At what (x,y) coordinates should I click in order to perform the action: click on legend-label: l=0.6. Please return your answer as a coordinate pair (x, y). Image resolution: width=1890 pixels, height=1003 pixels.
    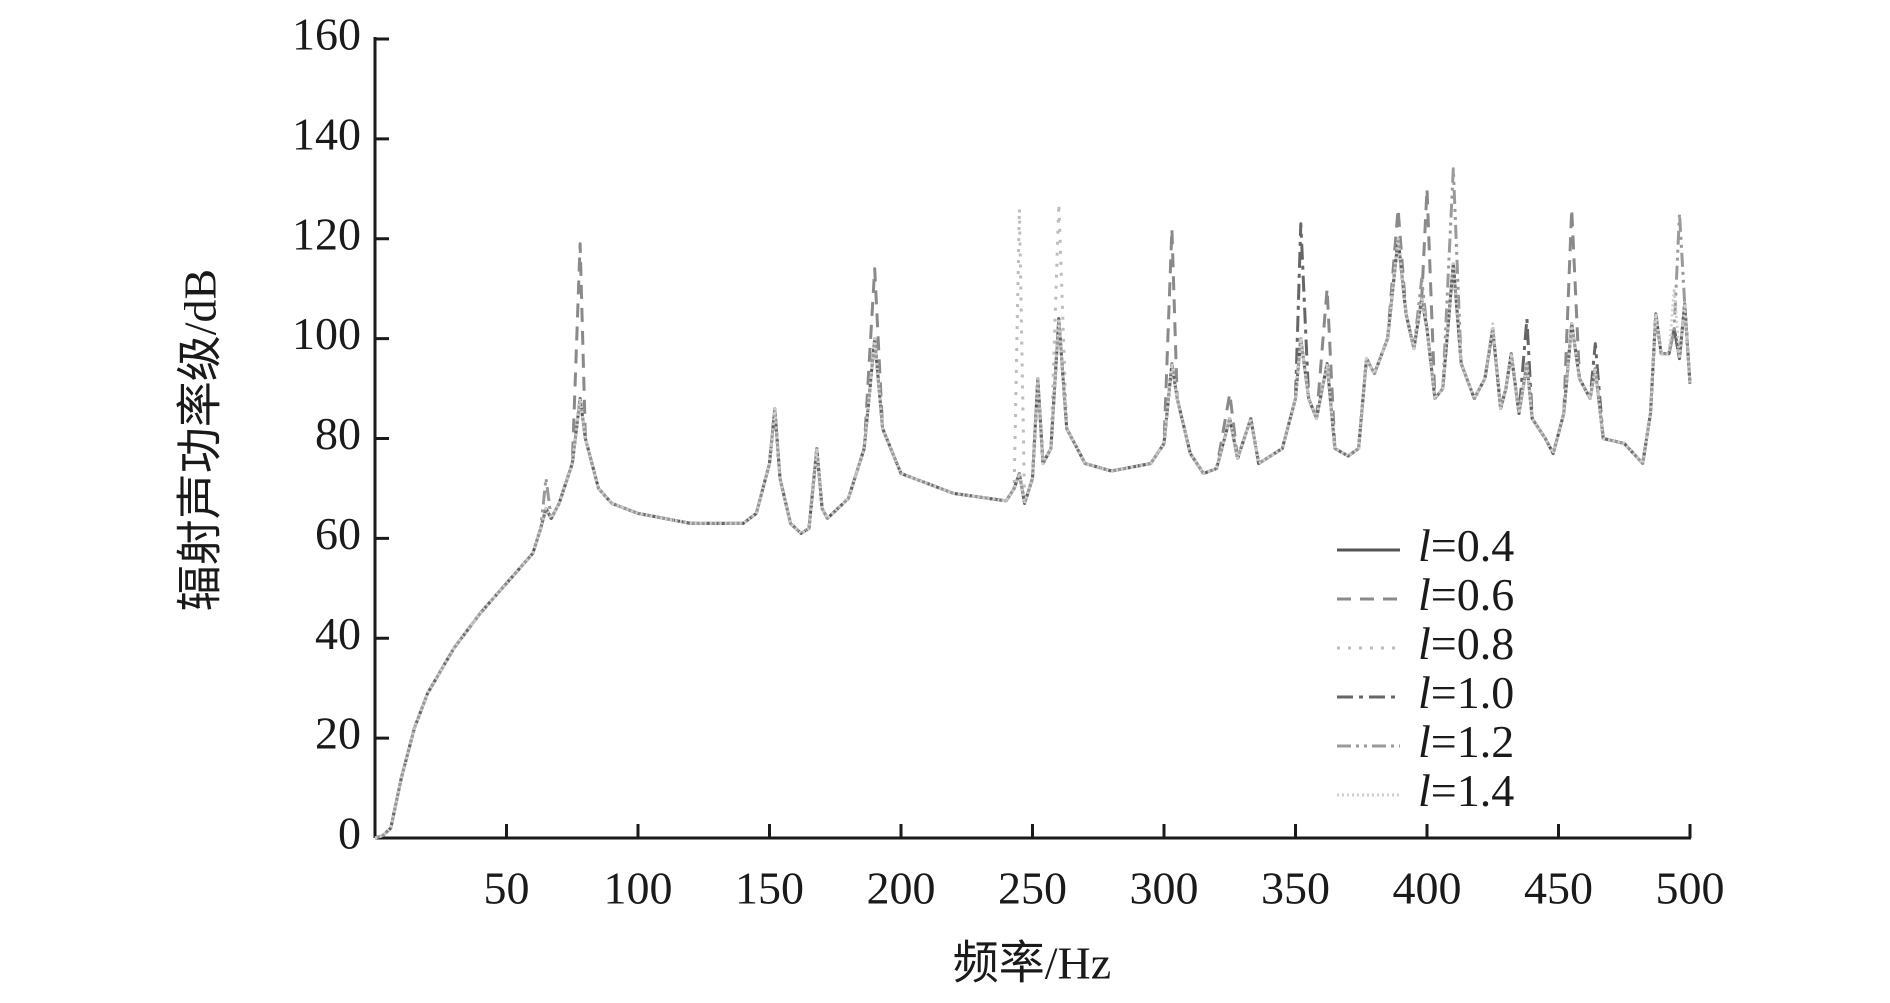
    Looking at the image, I should click on (1466, 594).